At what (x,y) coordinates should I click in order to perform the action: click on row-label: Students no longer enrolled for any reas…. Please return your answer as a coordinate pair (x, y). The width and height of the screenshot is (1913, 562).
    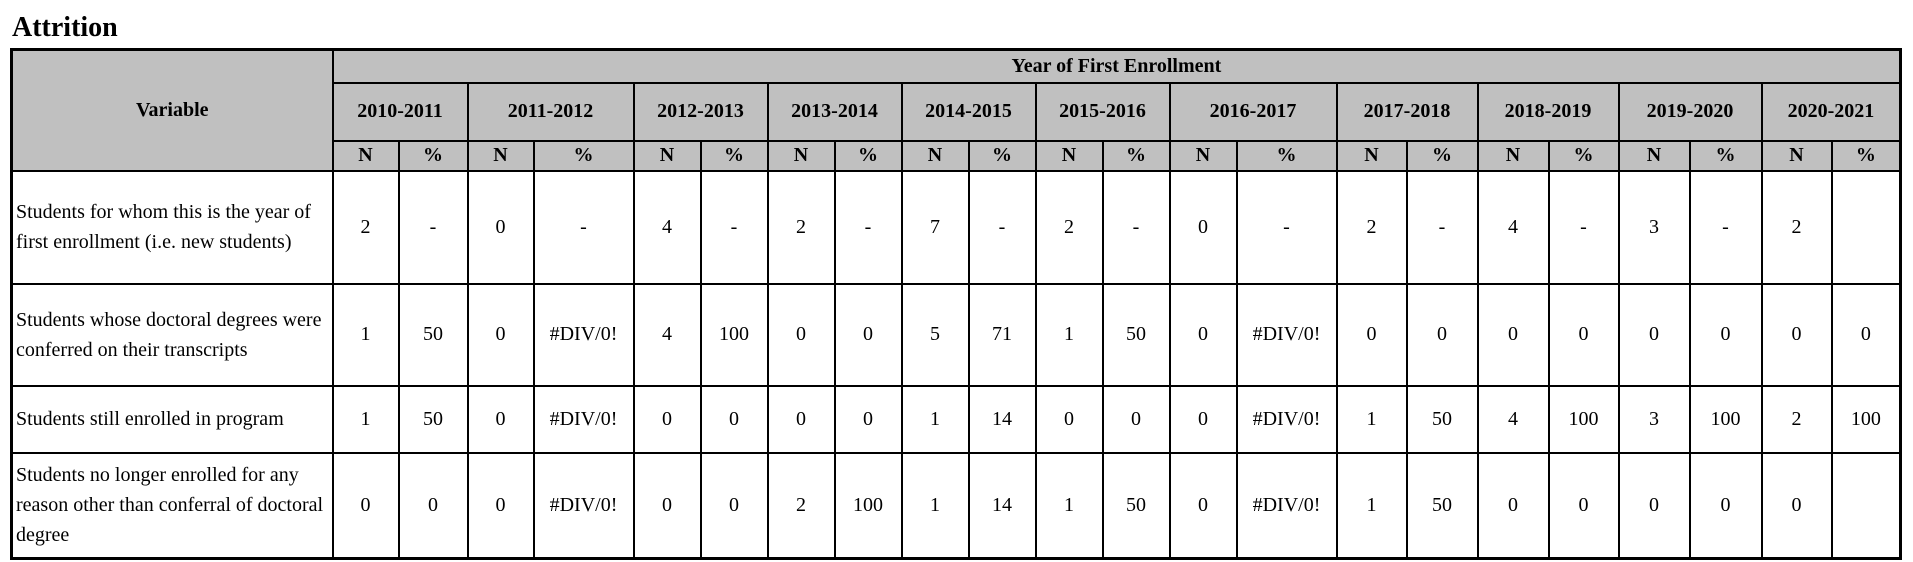
    Looking at the image, I should click on (172, 505).